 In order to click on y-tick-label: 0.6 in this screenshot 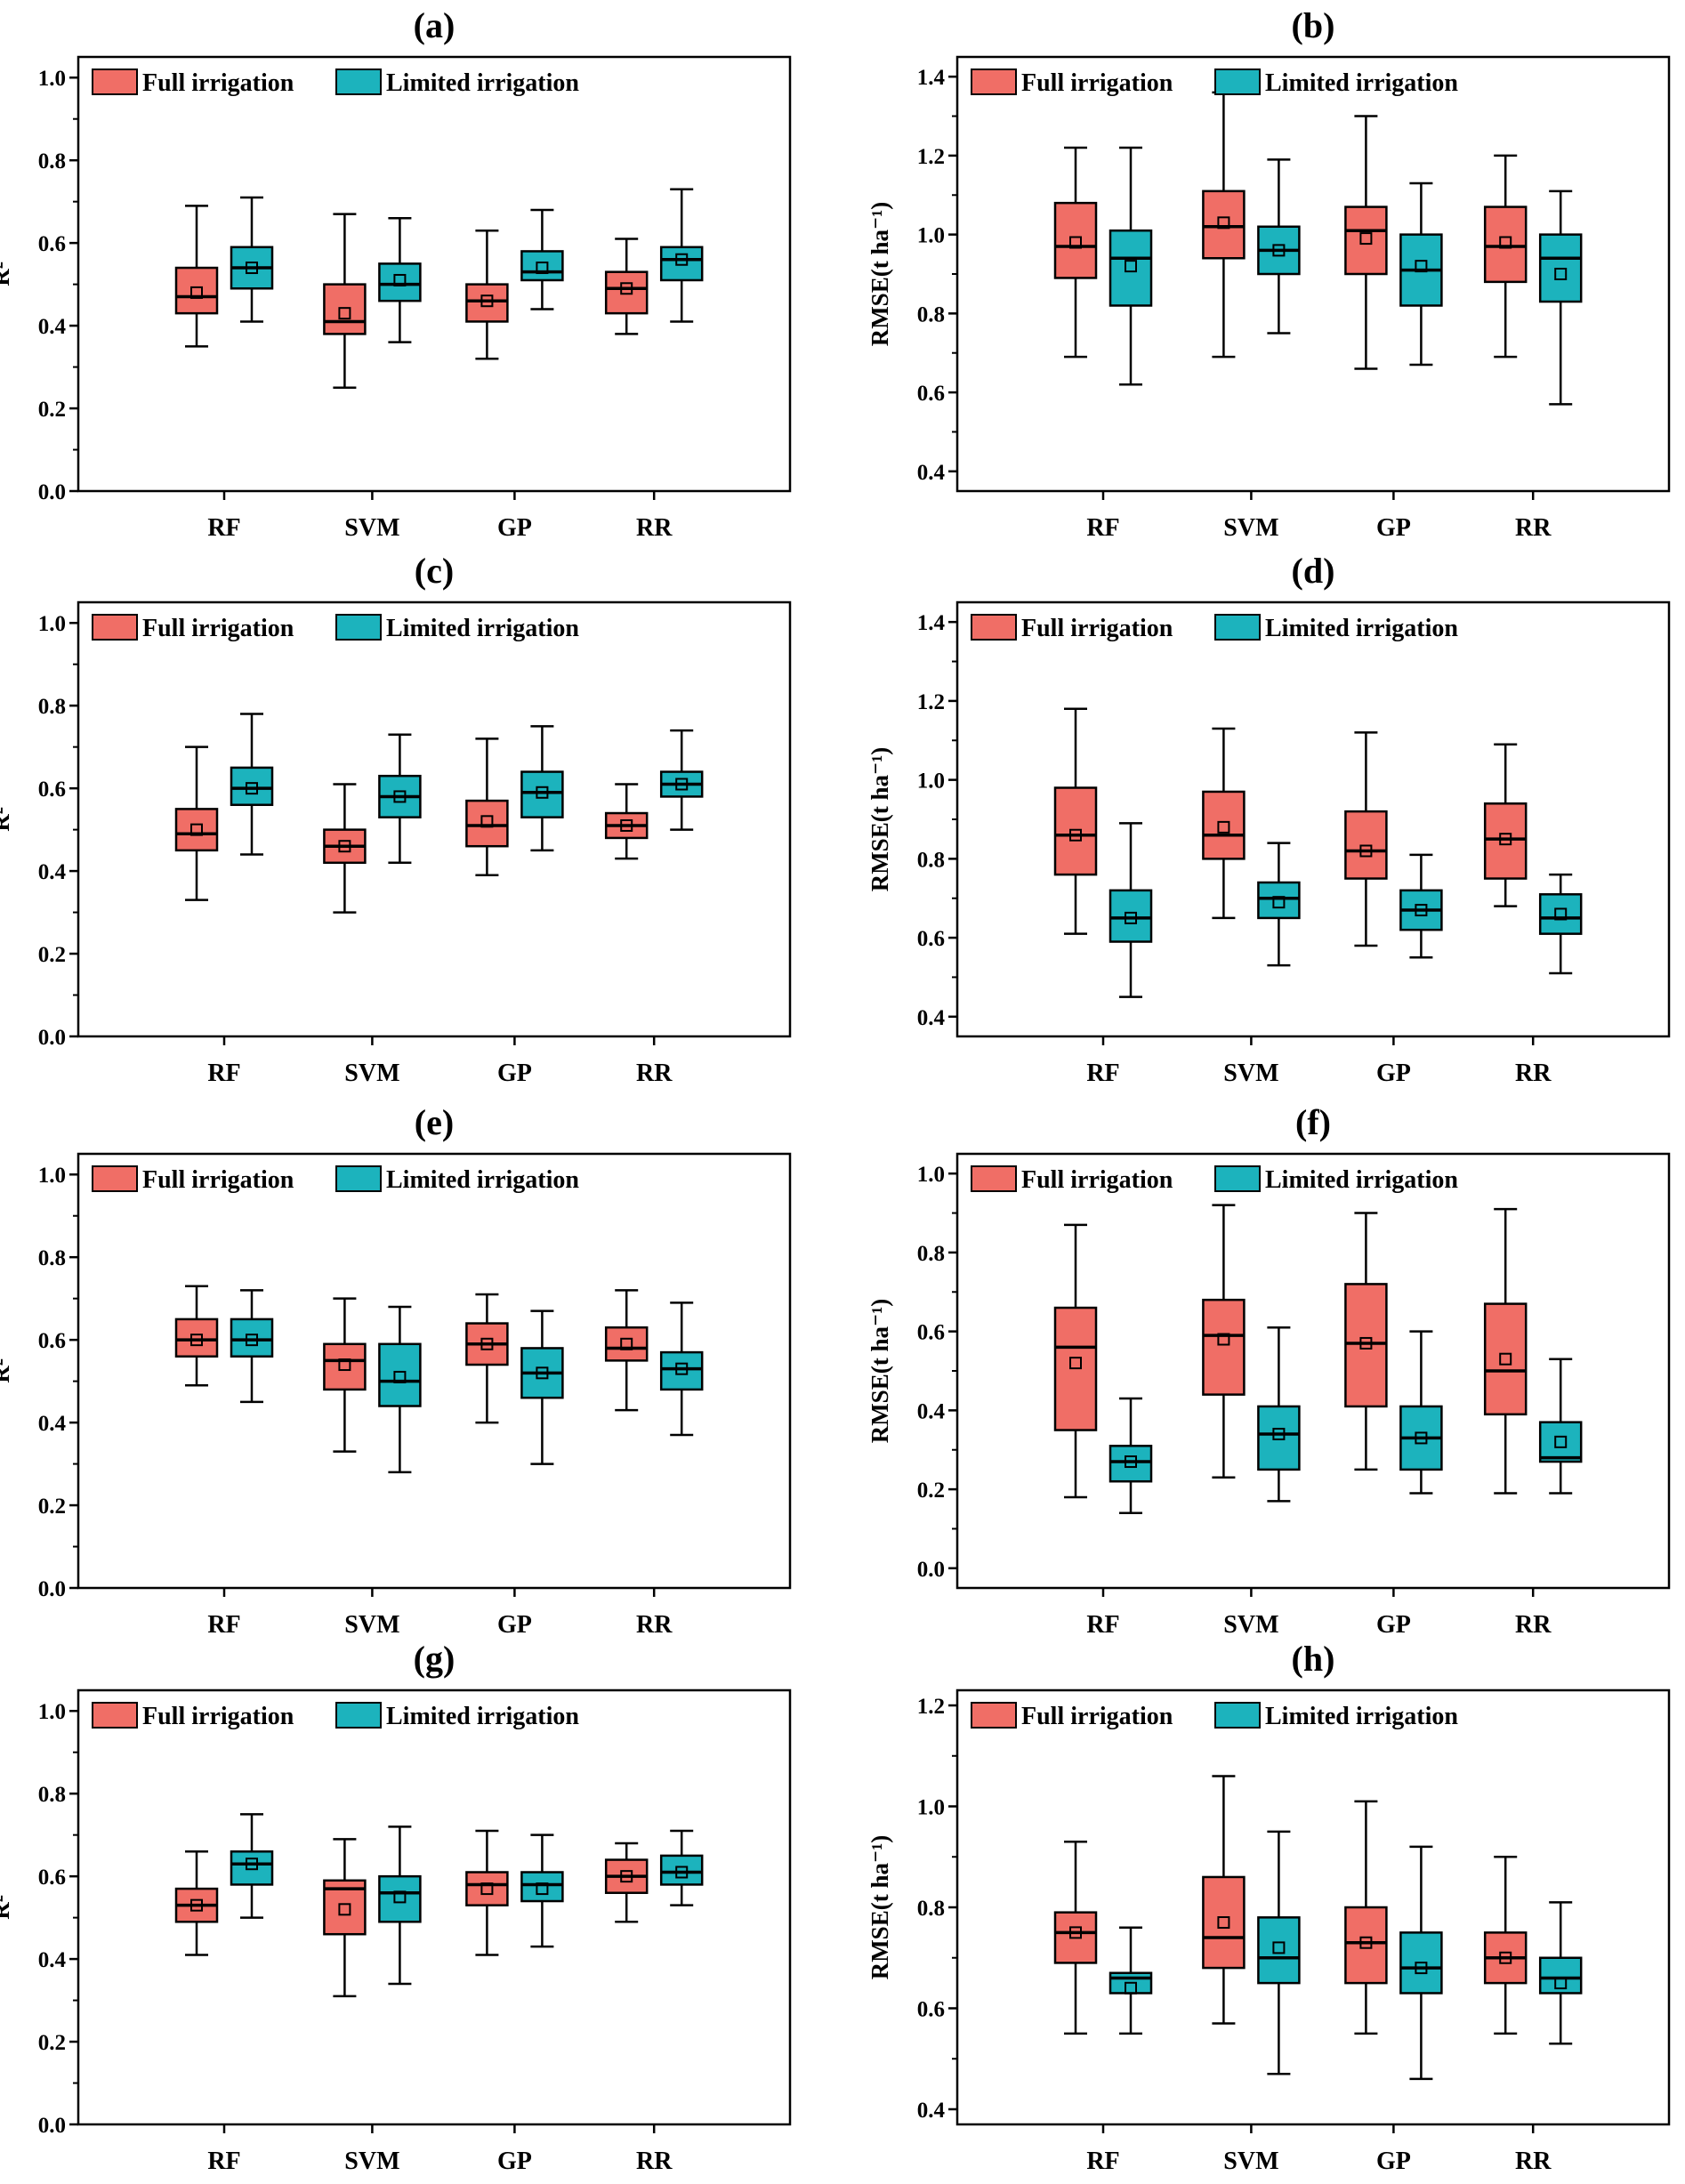, I will do `click(931, 2009)`.